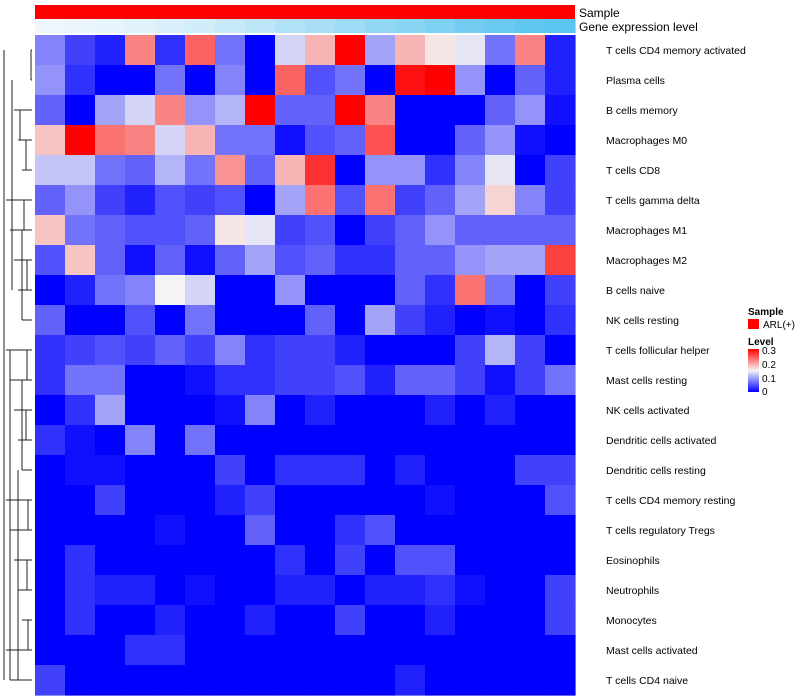 This screenshot has width=800, height=700. I want to click on sample-legend: Sample ARL(+), so click(771, 319).